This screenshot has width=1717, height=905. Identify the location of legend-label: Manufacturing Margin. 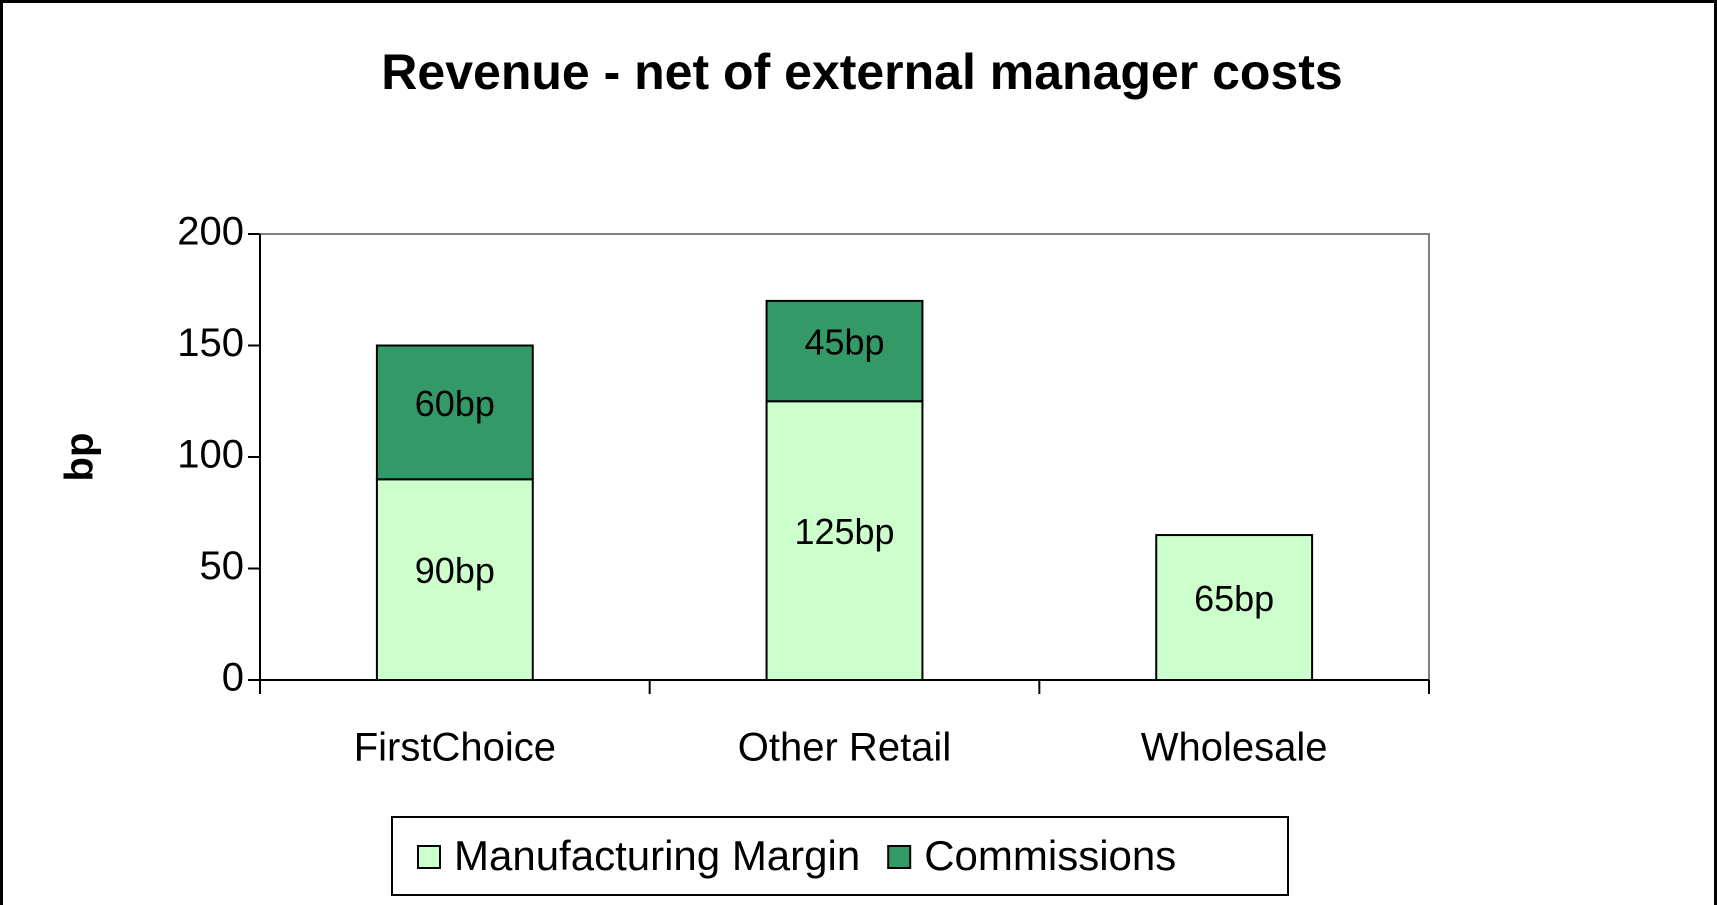
(657, 855).